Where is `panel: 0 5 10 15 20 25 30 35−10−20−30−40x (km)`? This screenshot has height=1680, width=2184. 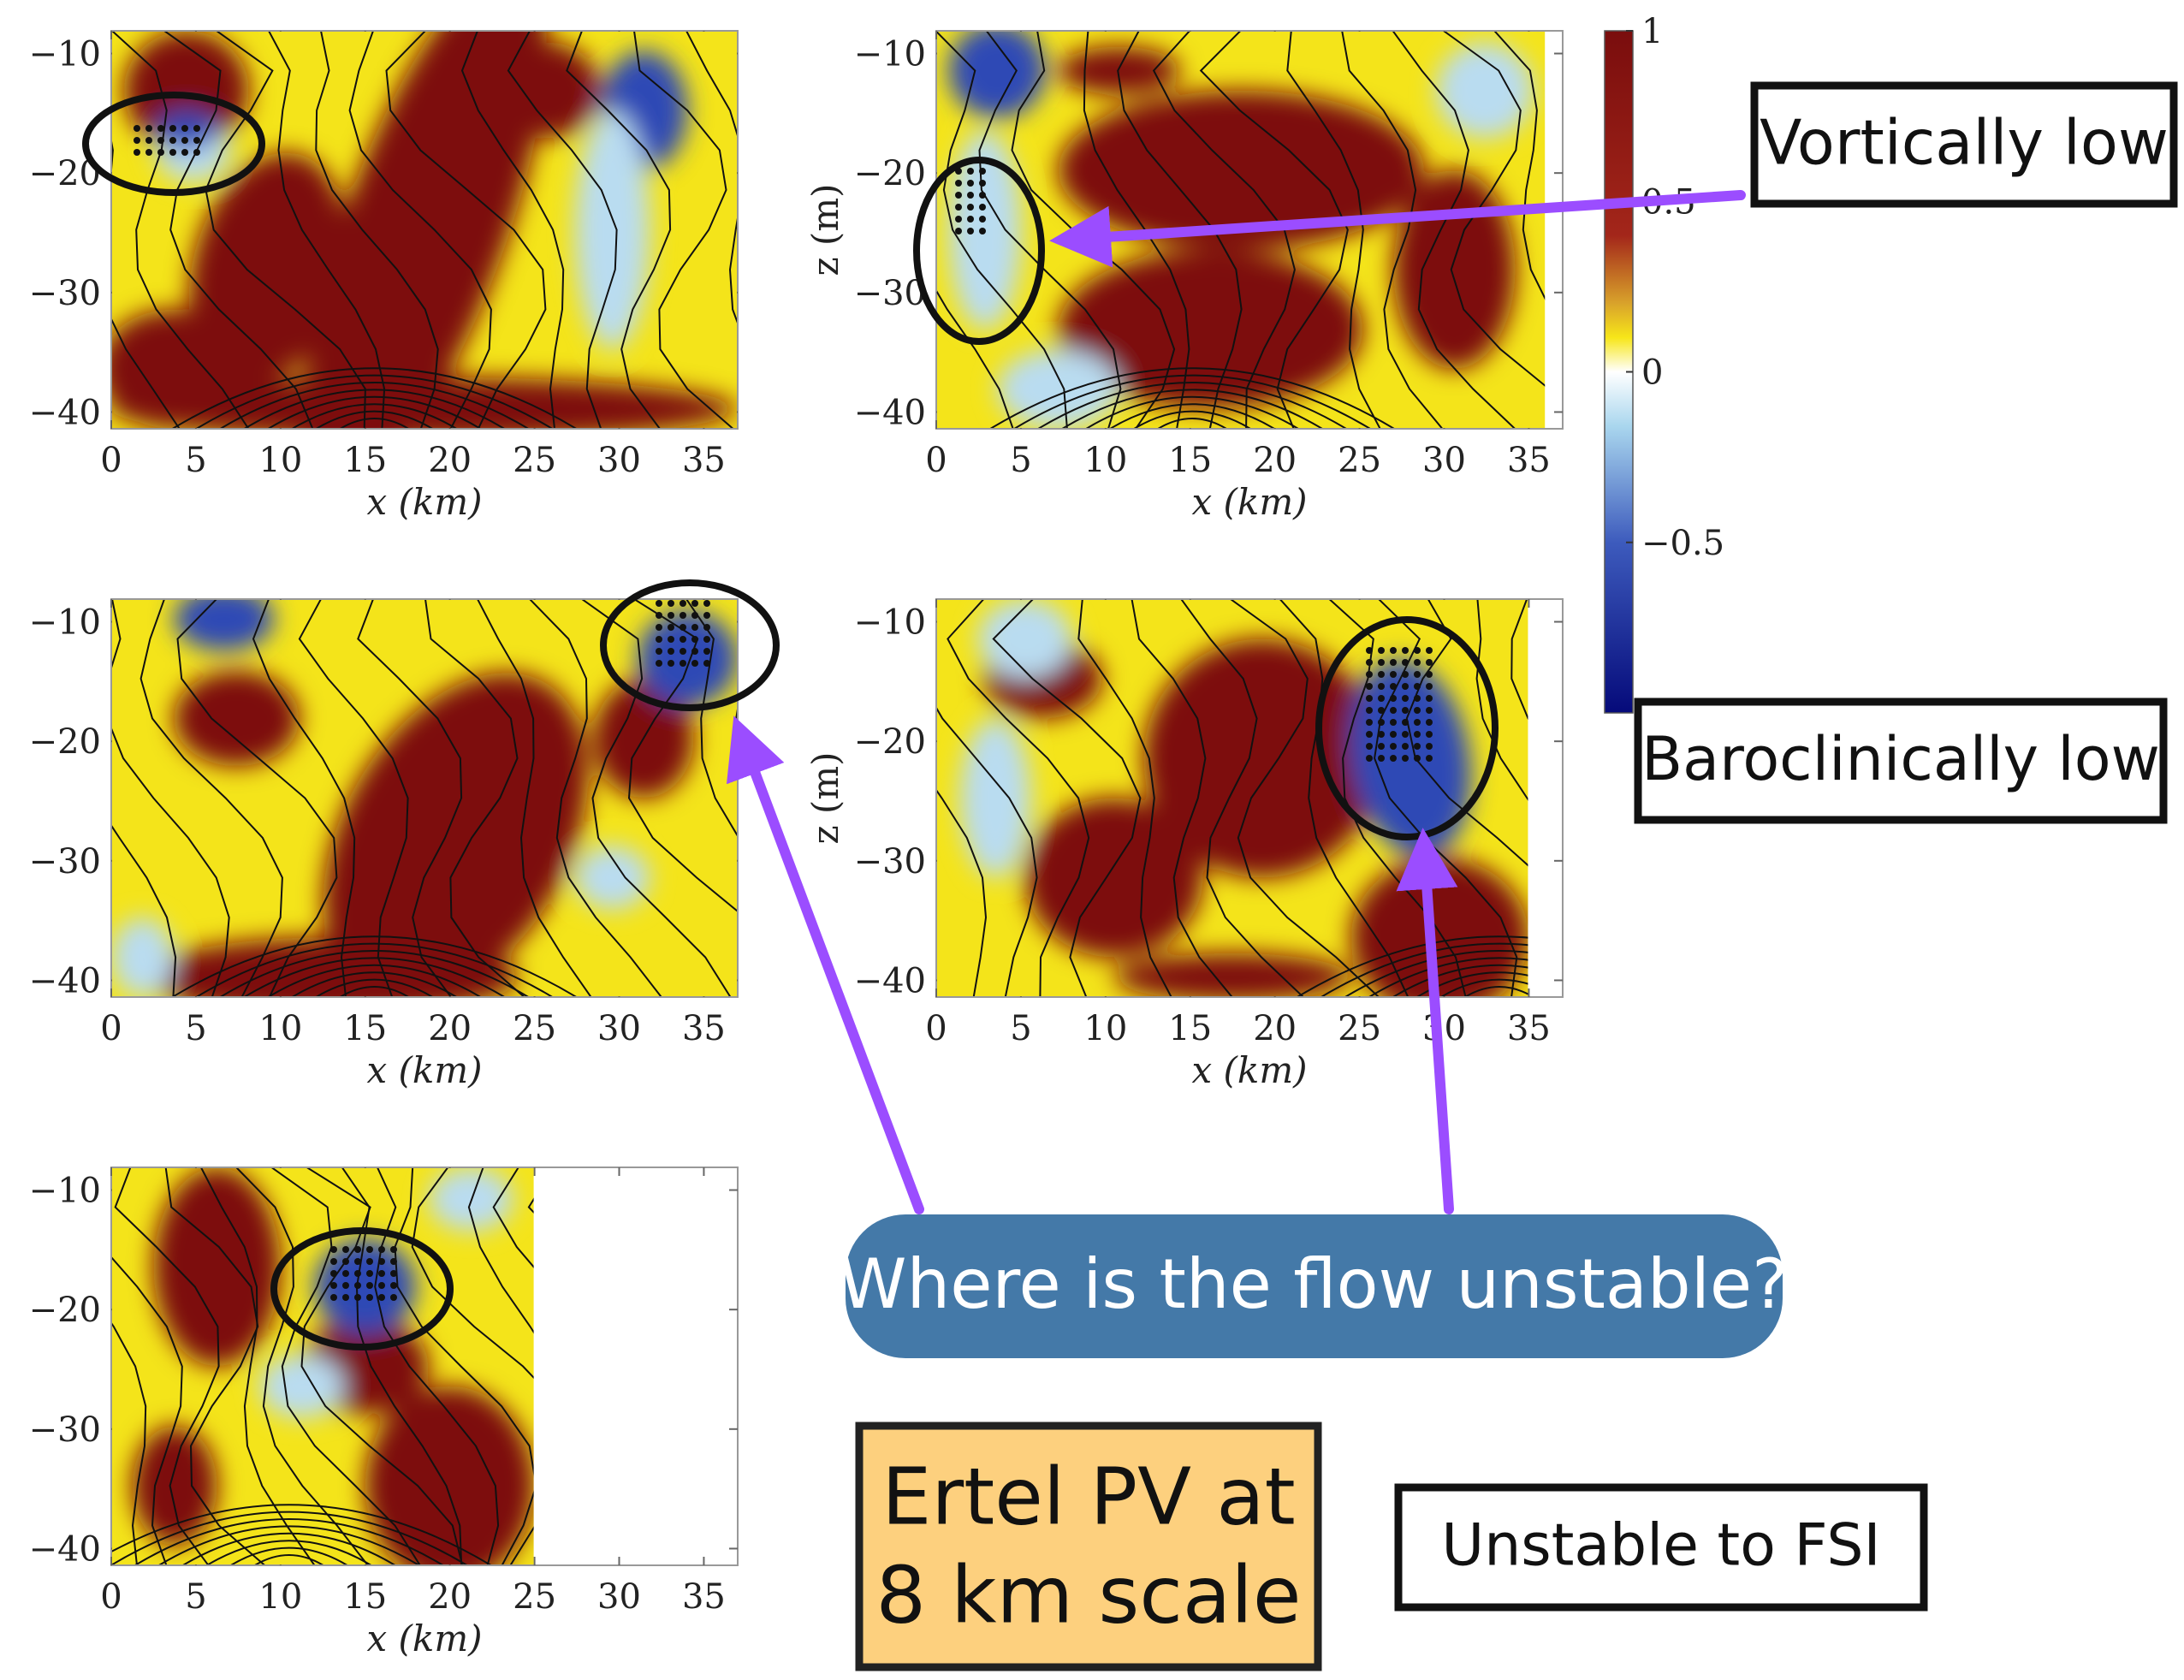 panel: 0 5 10 15 20 25 30 35−10−20−30−40x (km) is located at coordinates (384, 276).